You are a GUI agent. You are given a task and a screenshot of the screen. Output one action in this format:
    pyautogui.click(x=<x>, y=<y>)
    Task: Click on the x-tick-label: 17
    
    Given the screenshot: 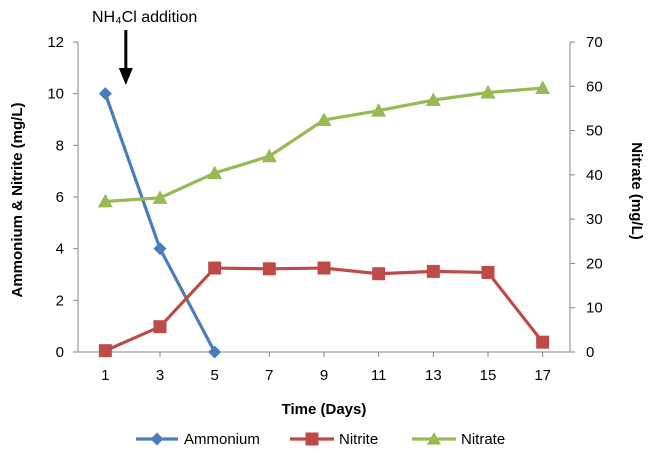 What is the action you would take?
    pyautogui.click(x=542, y=375)
    